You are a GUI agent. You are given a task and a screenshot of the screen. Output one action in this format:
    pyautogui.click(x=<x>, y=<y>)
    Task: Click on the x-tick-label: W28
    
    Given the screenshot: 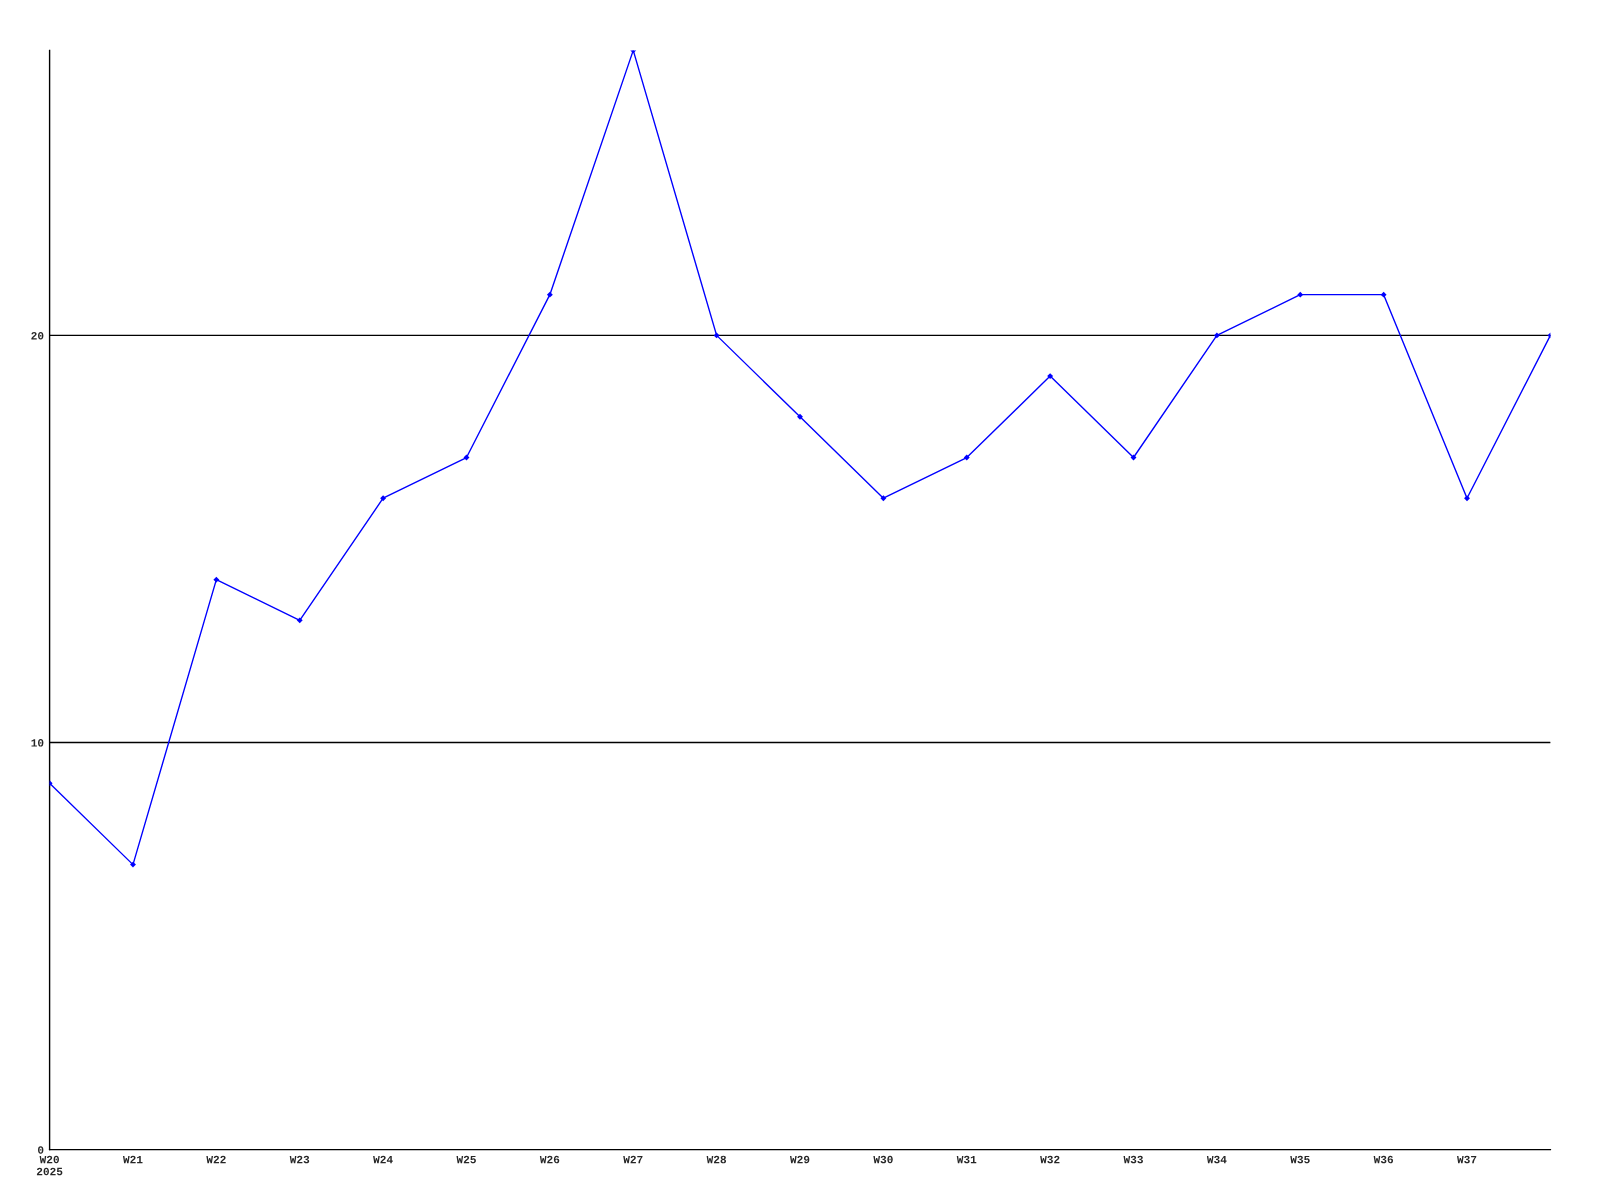 What is the action you would take?
    pyautogui.click(x=716, y=1159)
    